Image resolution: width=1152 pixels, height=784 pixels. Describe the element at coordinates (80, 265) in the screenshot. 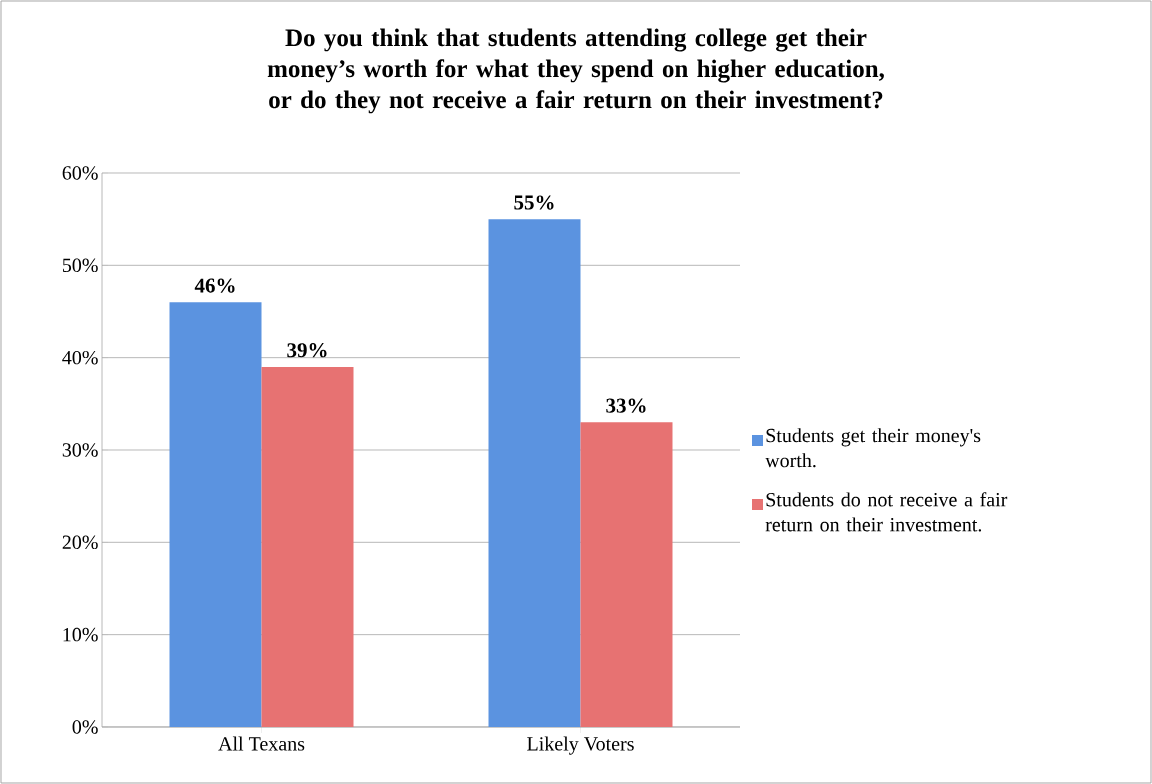

I see `y-tick-label: 50%` at that location.